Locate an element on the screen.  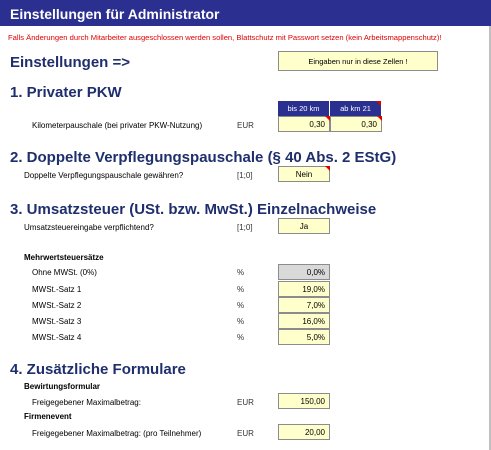
vat-rate-3-input: 16,0% is located at coordinates (304, 321).